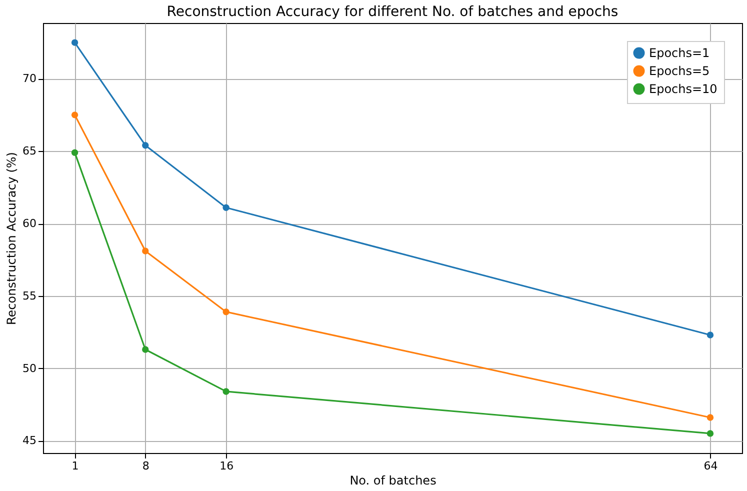  I want to click on x-tick-label: 64, so click(711, 466).